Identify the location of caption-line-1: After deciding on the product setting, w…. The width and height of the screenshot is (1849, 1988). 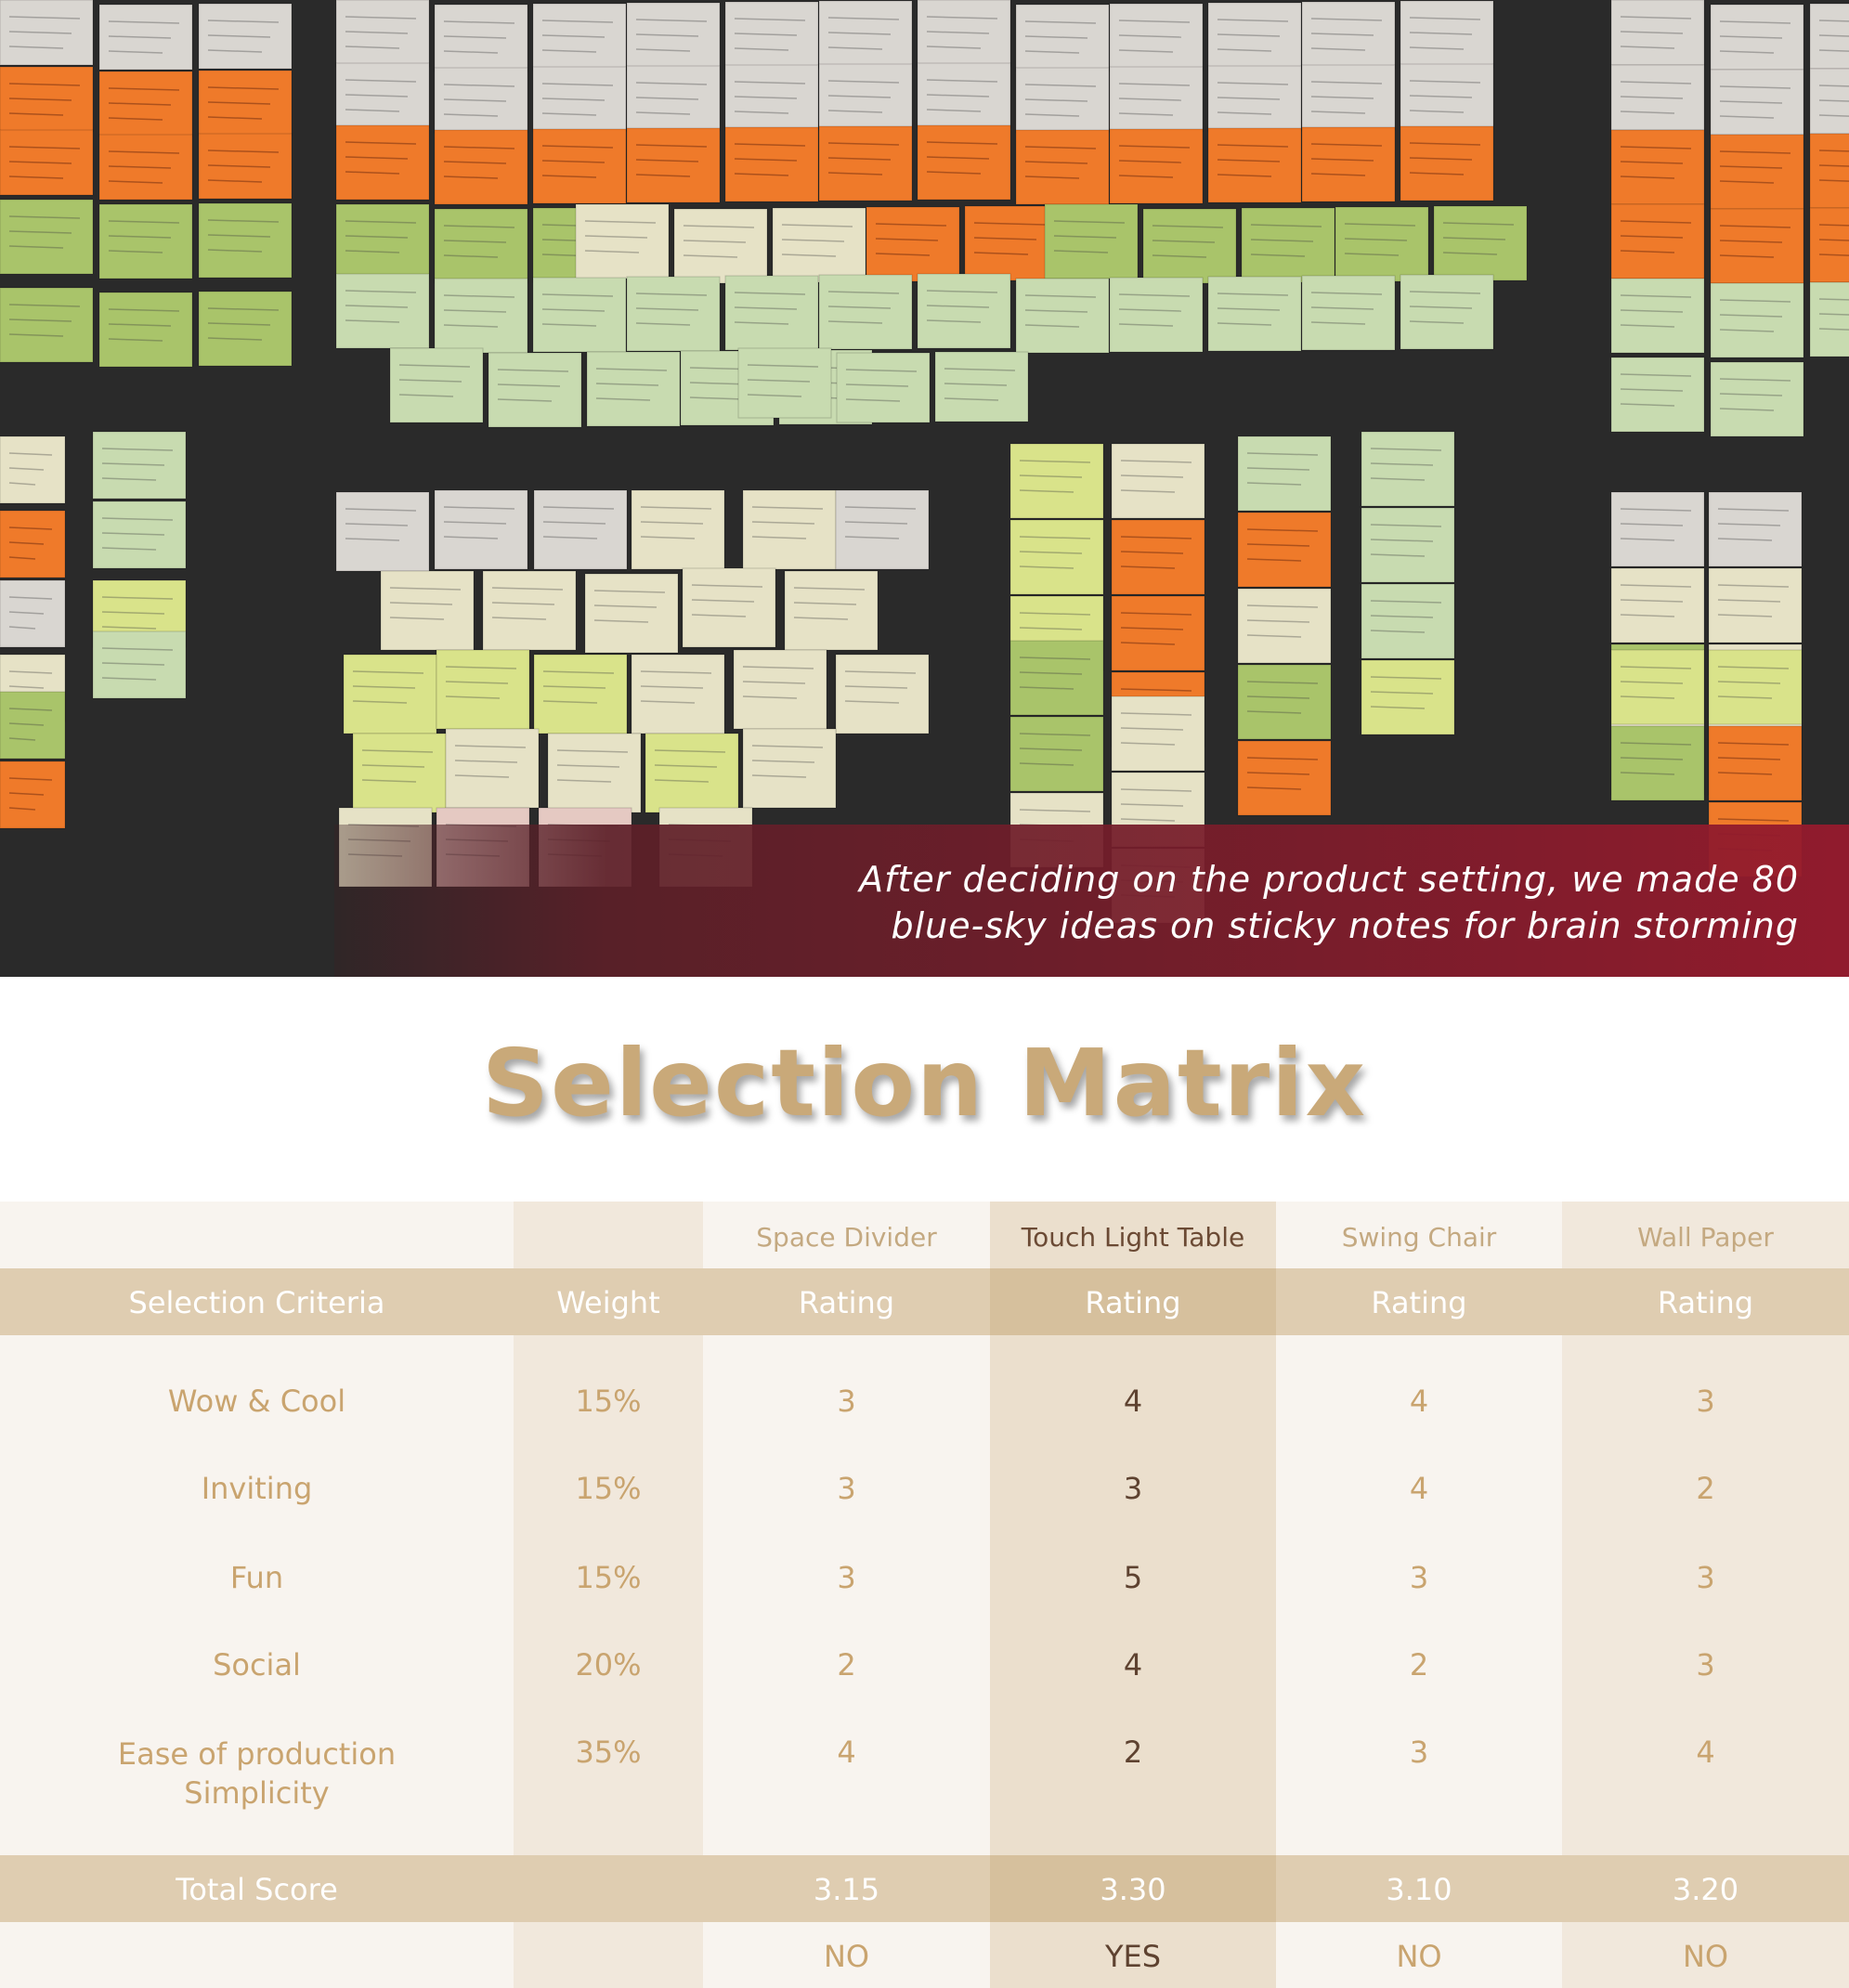
(1329, 879).